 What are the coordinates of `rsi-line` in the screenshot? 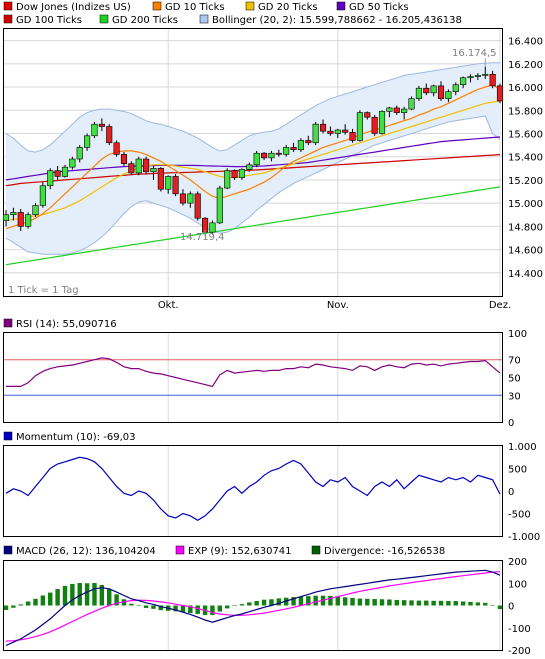 It's located at (253, 372).